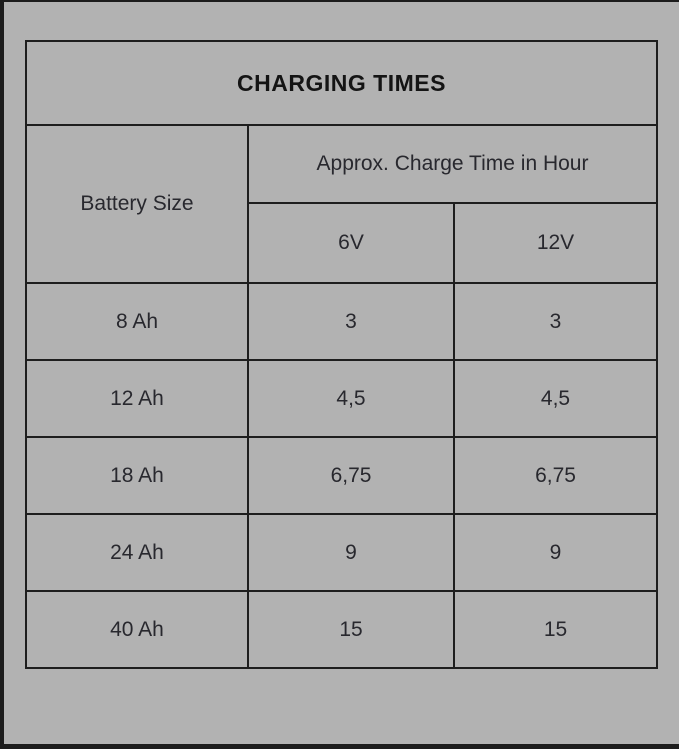 This screenshot has width=679, height=749. Describe the element at coordinates (351, 629) in the screenshot. I see `cell-6v-time: 15` at that location.